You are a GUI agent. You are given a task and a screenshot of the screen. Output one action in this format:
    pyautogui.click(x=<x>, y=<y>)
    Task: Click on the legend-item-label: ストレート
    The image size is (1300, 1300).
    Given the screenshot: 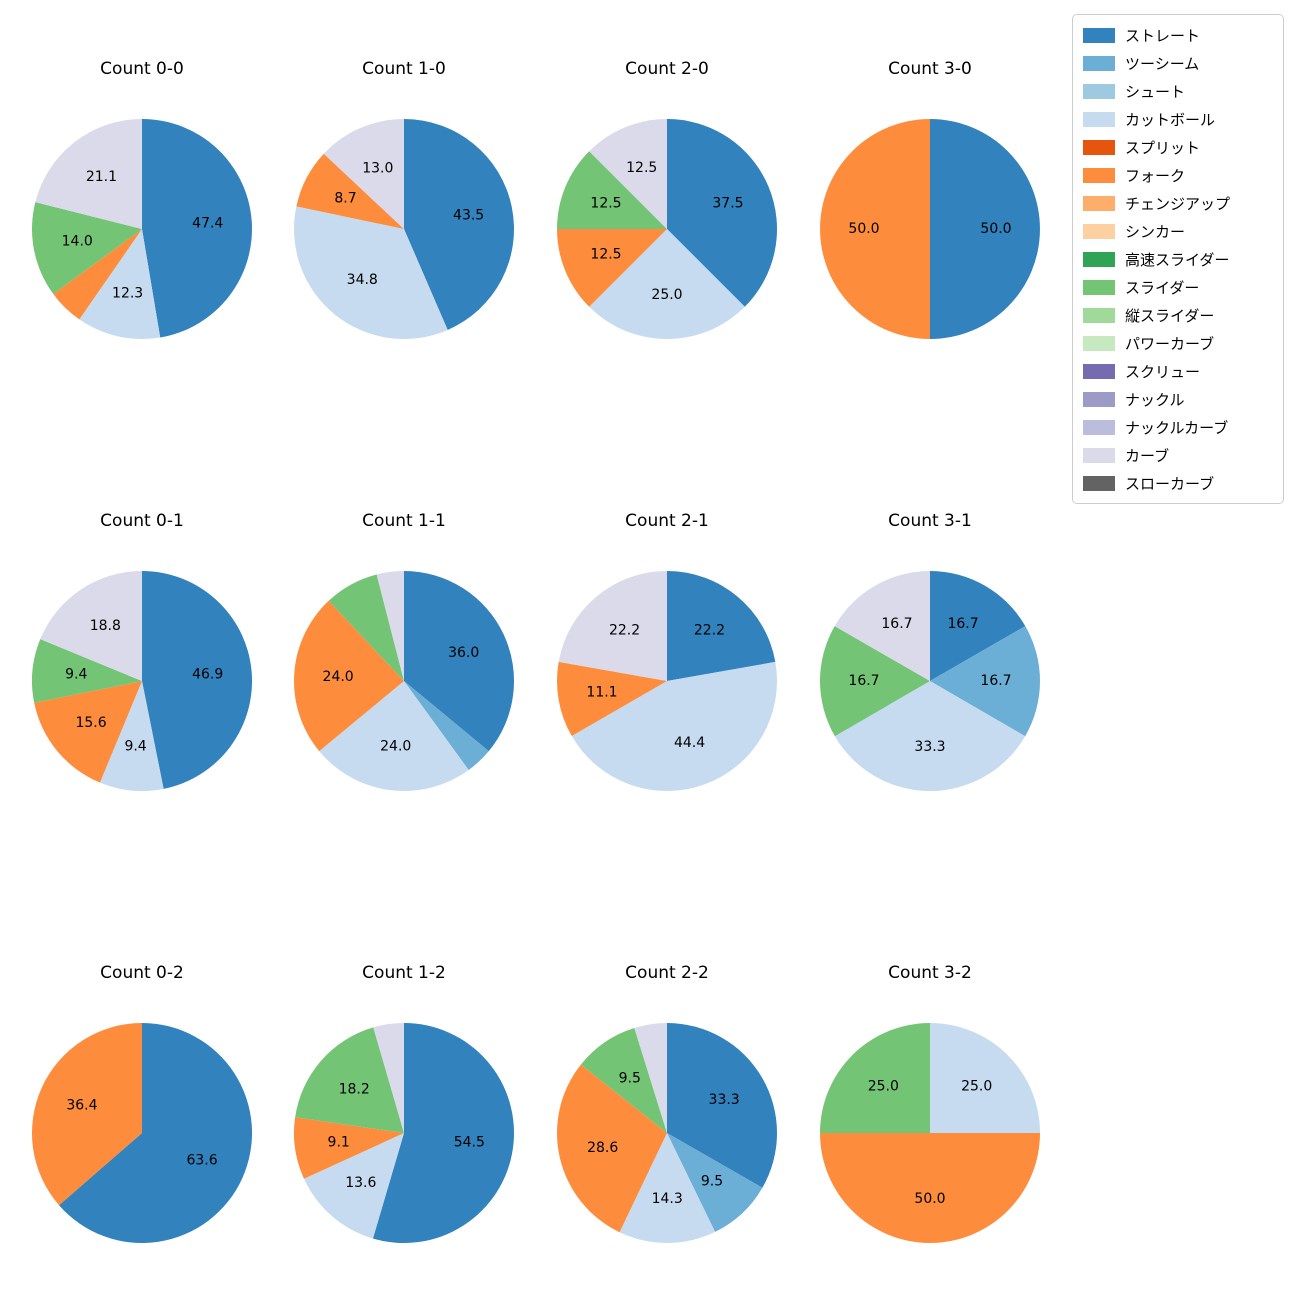 What is the action you would take?
    pyautogui.click(x=1163, y=35)
    